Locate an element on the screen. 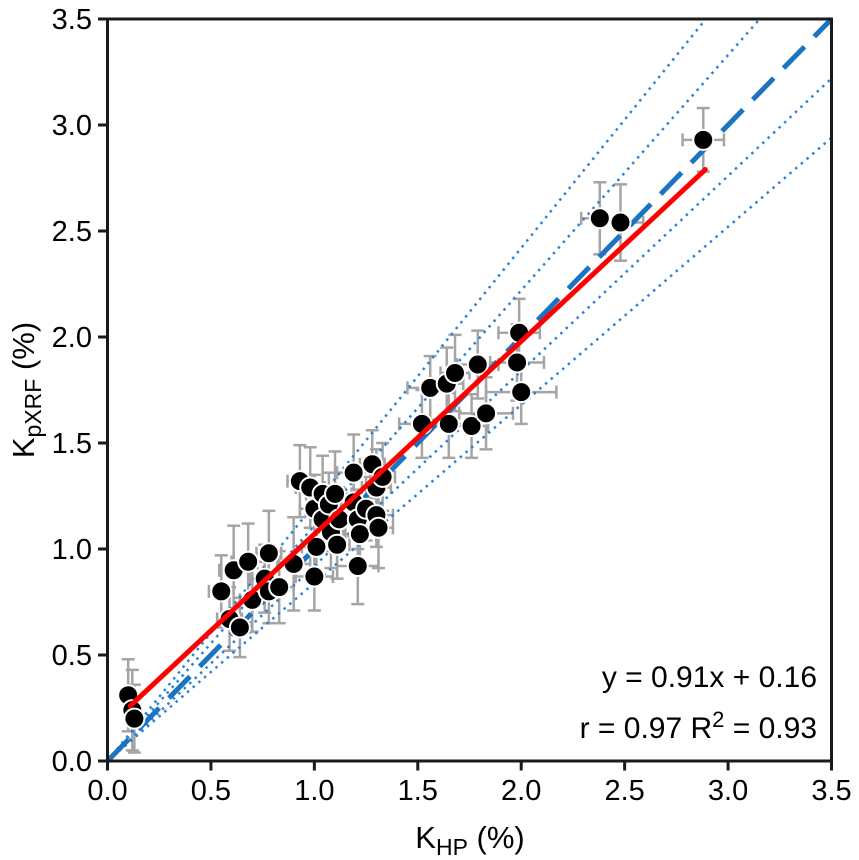  y-tick-label: 1.0 is located at coordinates (72, 550).